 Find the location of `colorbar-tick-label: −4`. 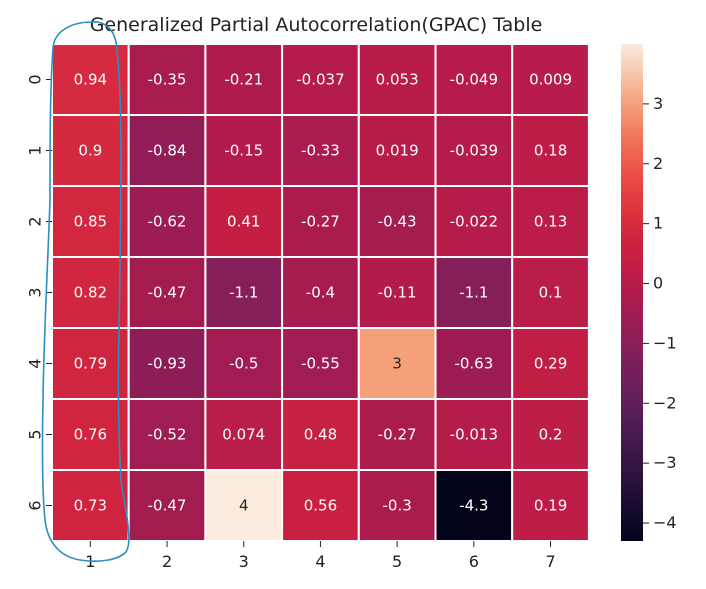

colorbar-tick-label: −4 is located at coordinates (665, 522).